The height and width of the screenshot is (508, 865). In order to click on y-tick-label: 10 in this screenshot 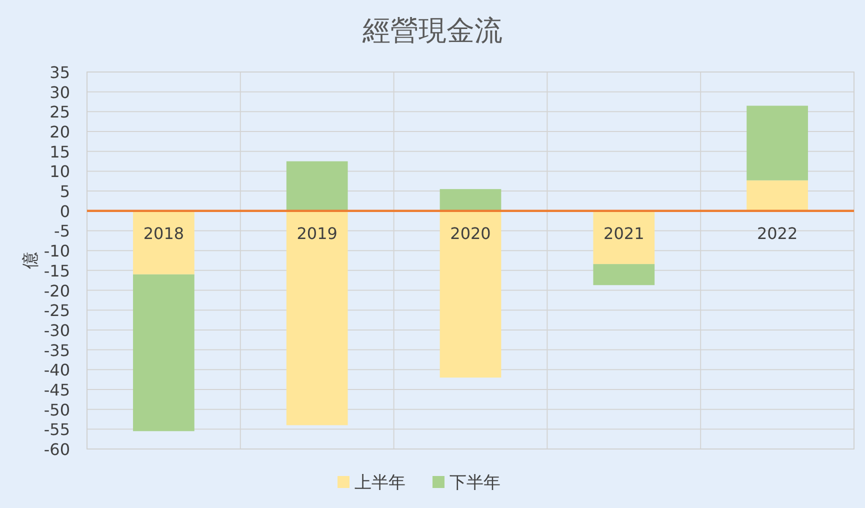, I will do `click(60, 172)`.